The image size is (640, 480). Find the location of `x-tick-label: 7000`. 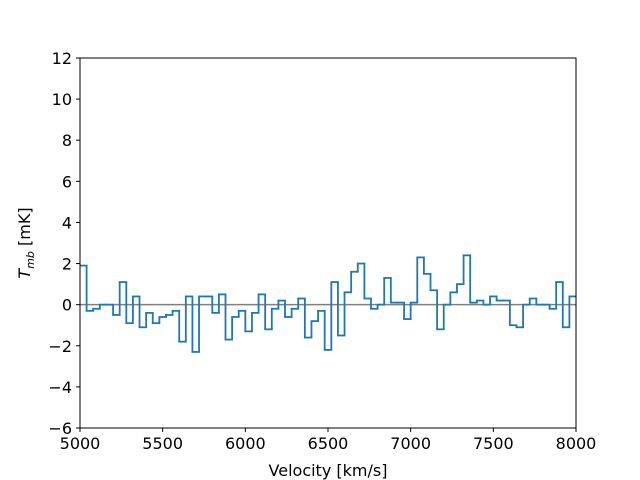

x-tick-label: 7000 is located at coordinates (410, 443).